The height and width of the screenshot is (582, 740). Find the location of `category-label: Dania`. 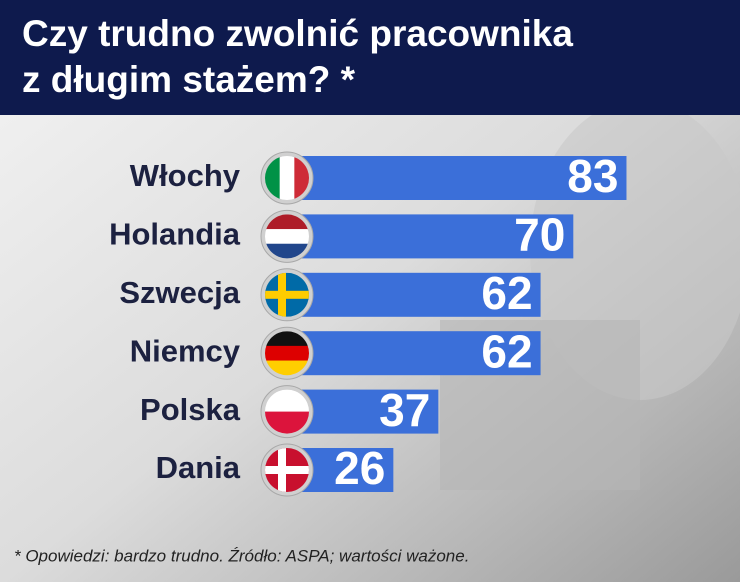

category-label: Dania is located at coordinates (198, 467).